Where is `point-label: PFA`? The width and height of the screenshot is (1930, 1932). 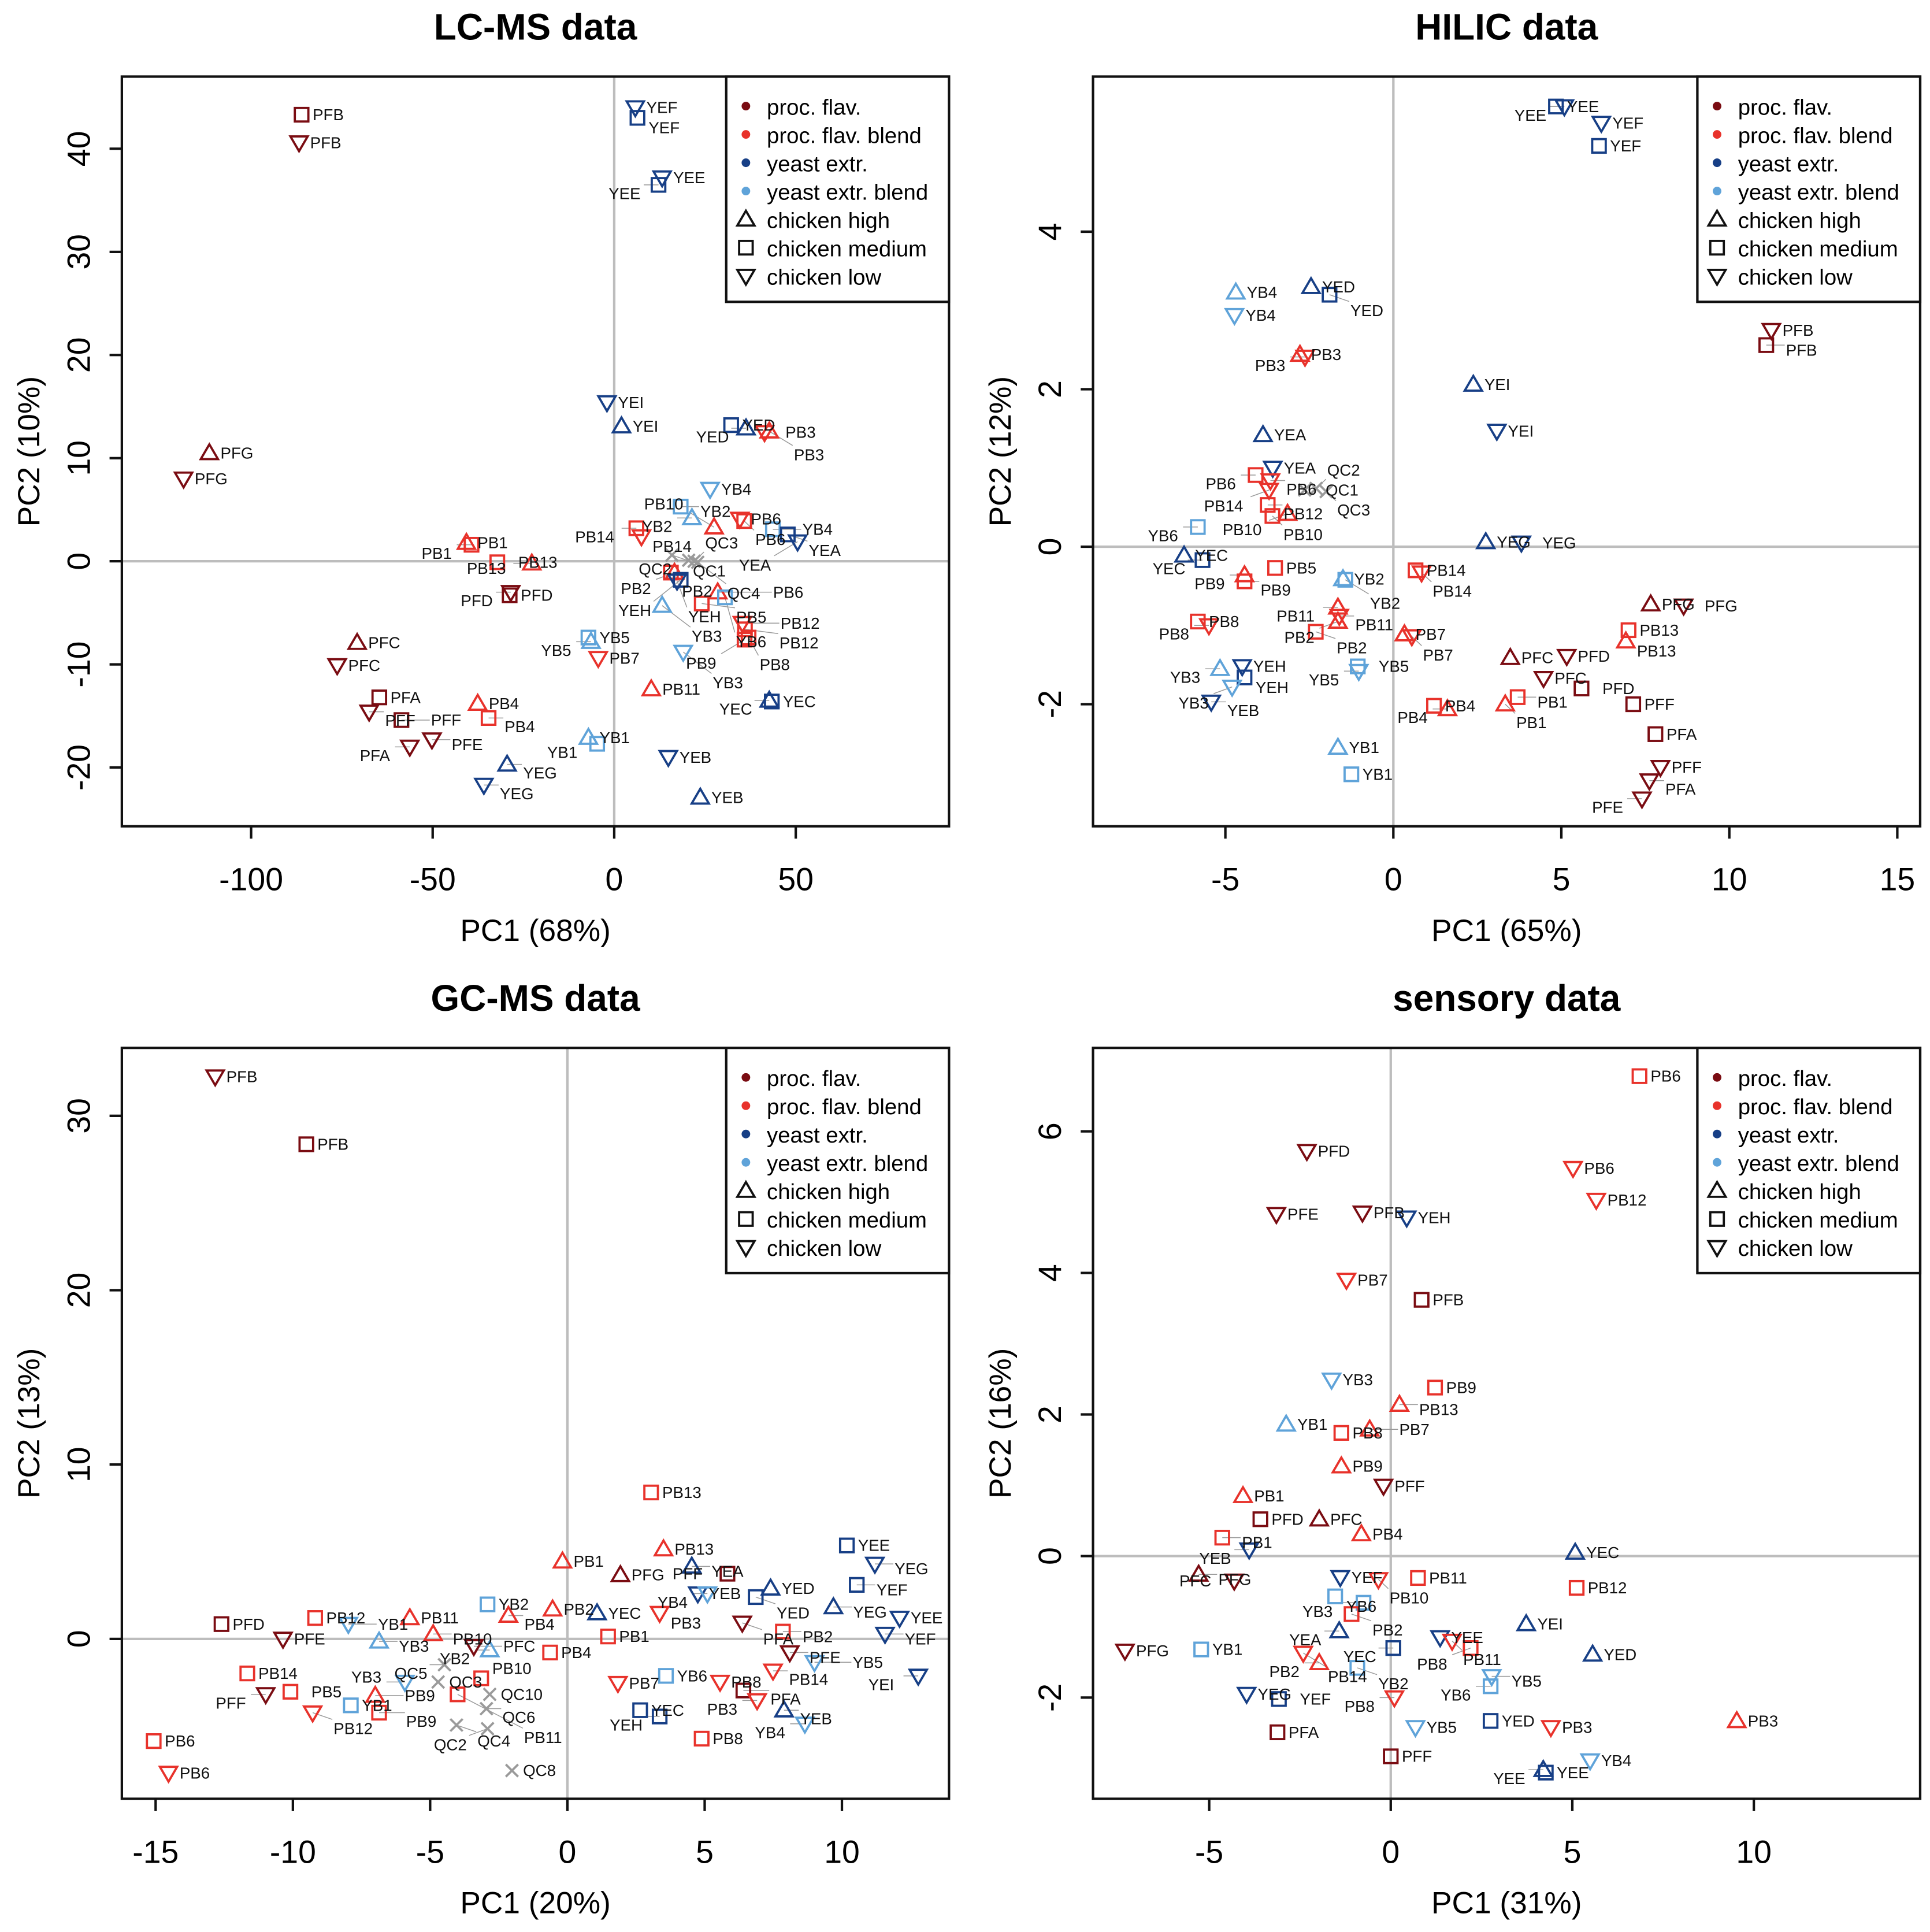 point-label: PFA is located at coordinates (1680, 789).